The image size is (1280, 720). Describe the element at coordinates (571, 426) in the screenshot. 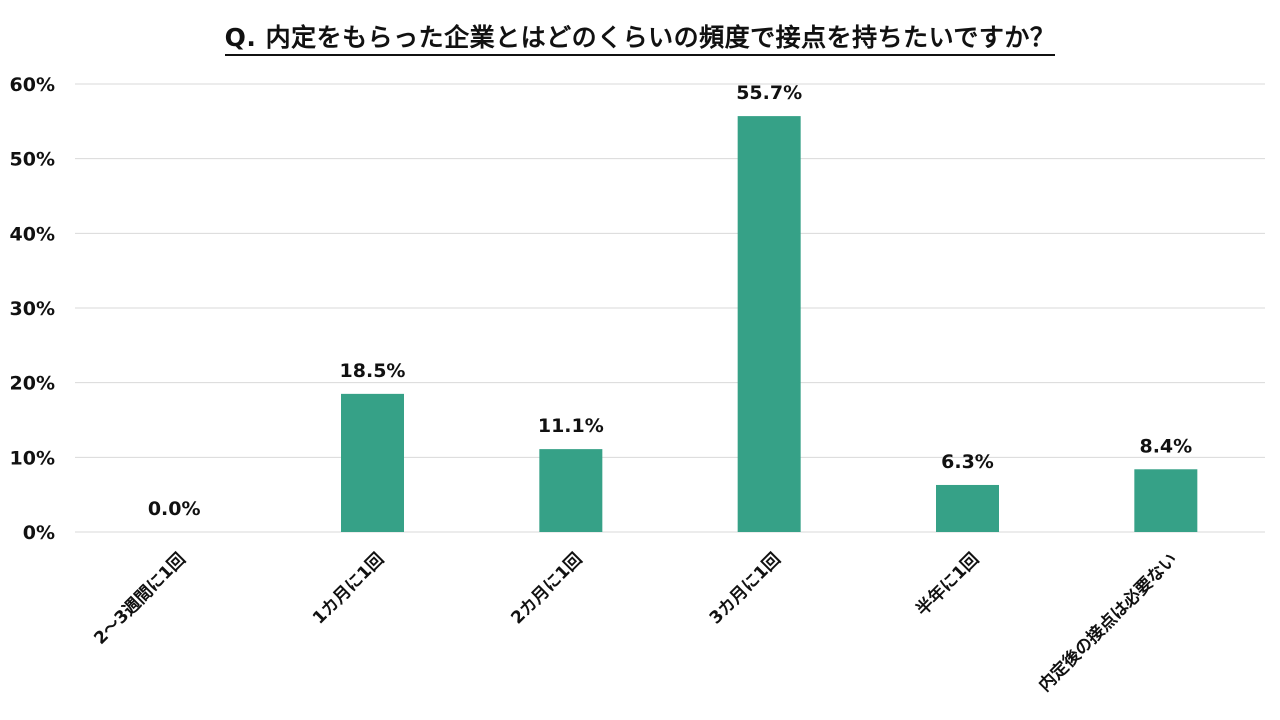

I see `data-label: 11.1%` at that location.